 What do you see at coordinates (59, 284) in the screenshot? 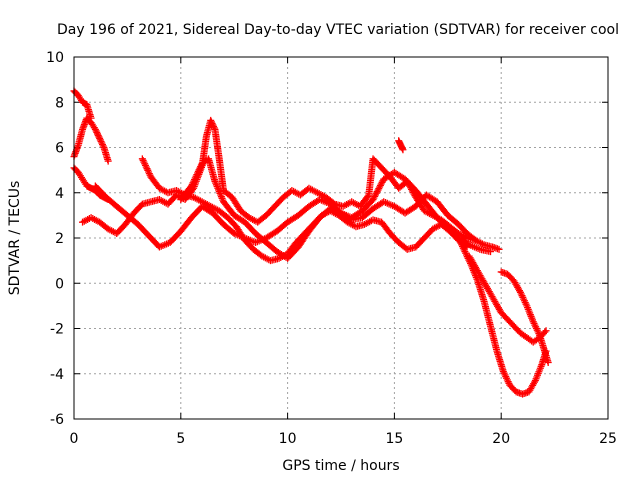
I see `y-tick-label: 0` at bounding box center [59, 284].